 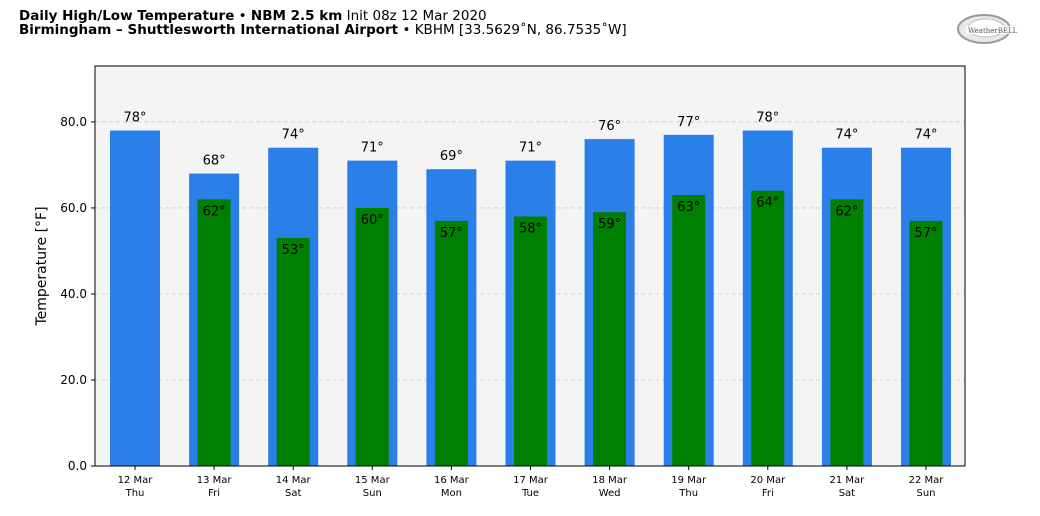 What do you see at coordinates (73, 380) in the screenshot?
I see `y-tick-label: 20.0` at bounding box center [73, 380].